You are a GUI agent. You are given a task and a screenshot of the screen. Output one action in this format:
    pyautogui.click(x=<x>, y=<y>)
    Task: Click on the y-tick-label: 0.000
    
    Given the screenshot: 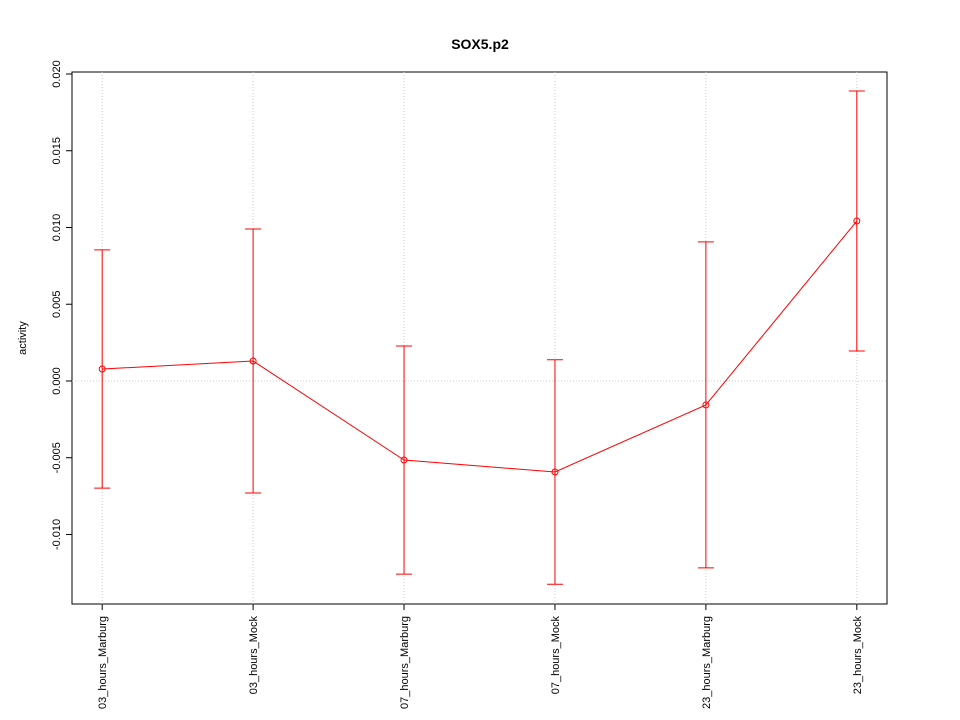 What is the action you would take?
    pyautogui.click(x=57, y=381)
    